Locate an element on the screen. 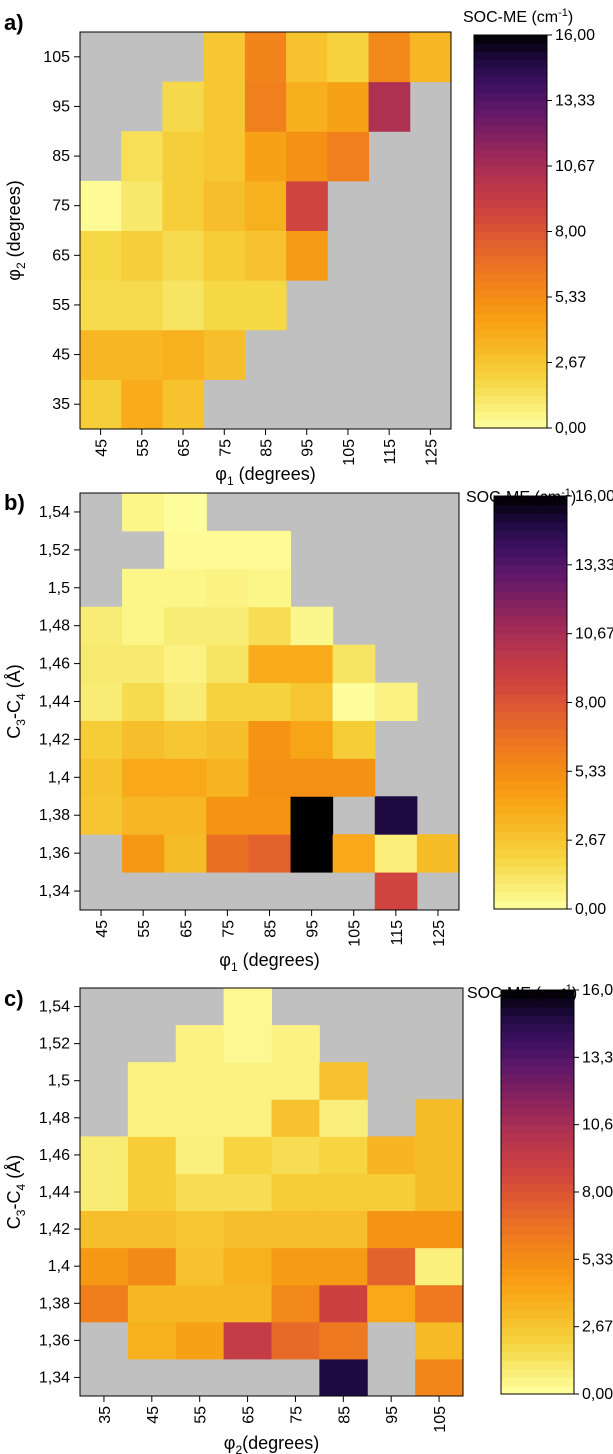 The image size is (613, 1454). colorbar-tick-label: 0,00 is located at coordinates (570, 428).